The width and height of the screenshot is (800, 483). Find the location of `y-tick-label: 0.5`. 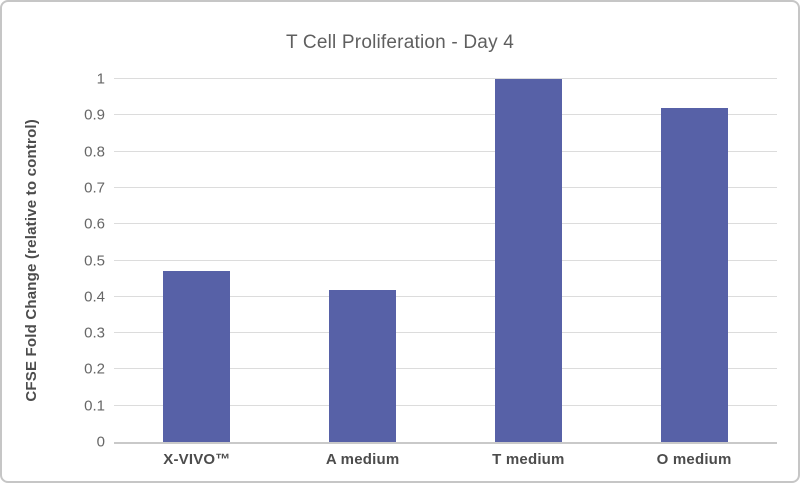

y-tick-label: 0.5 is located at coordinates (94, 260).